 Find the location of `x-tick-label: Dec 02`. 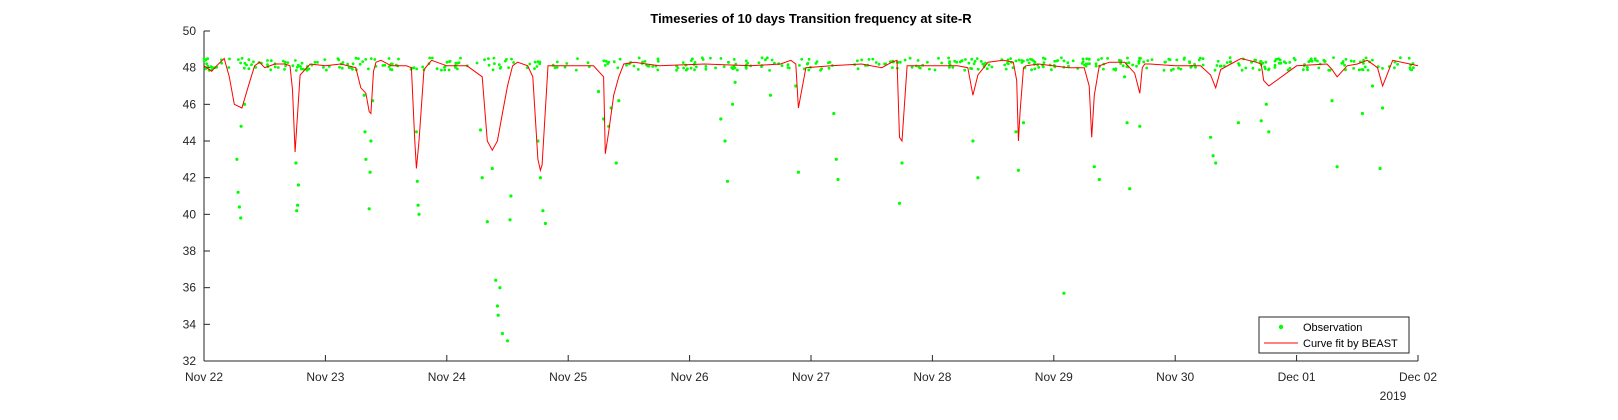

x-tick-label: Dec 02 is located at coordinates (1418, 377).